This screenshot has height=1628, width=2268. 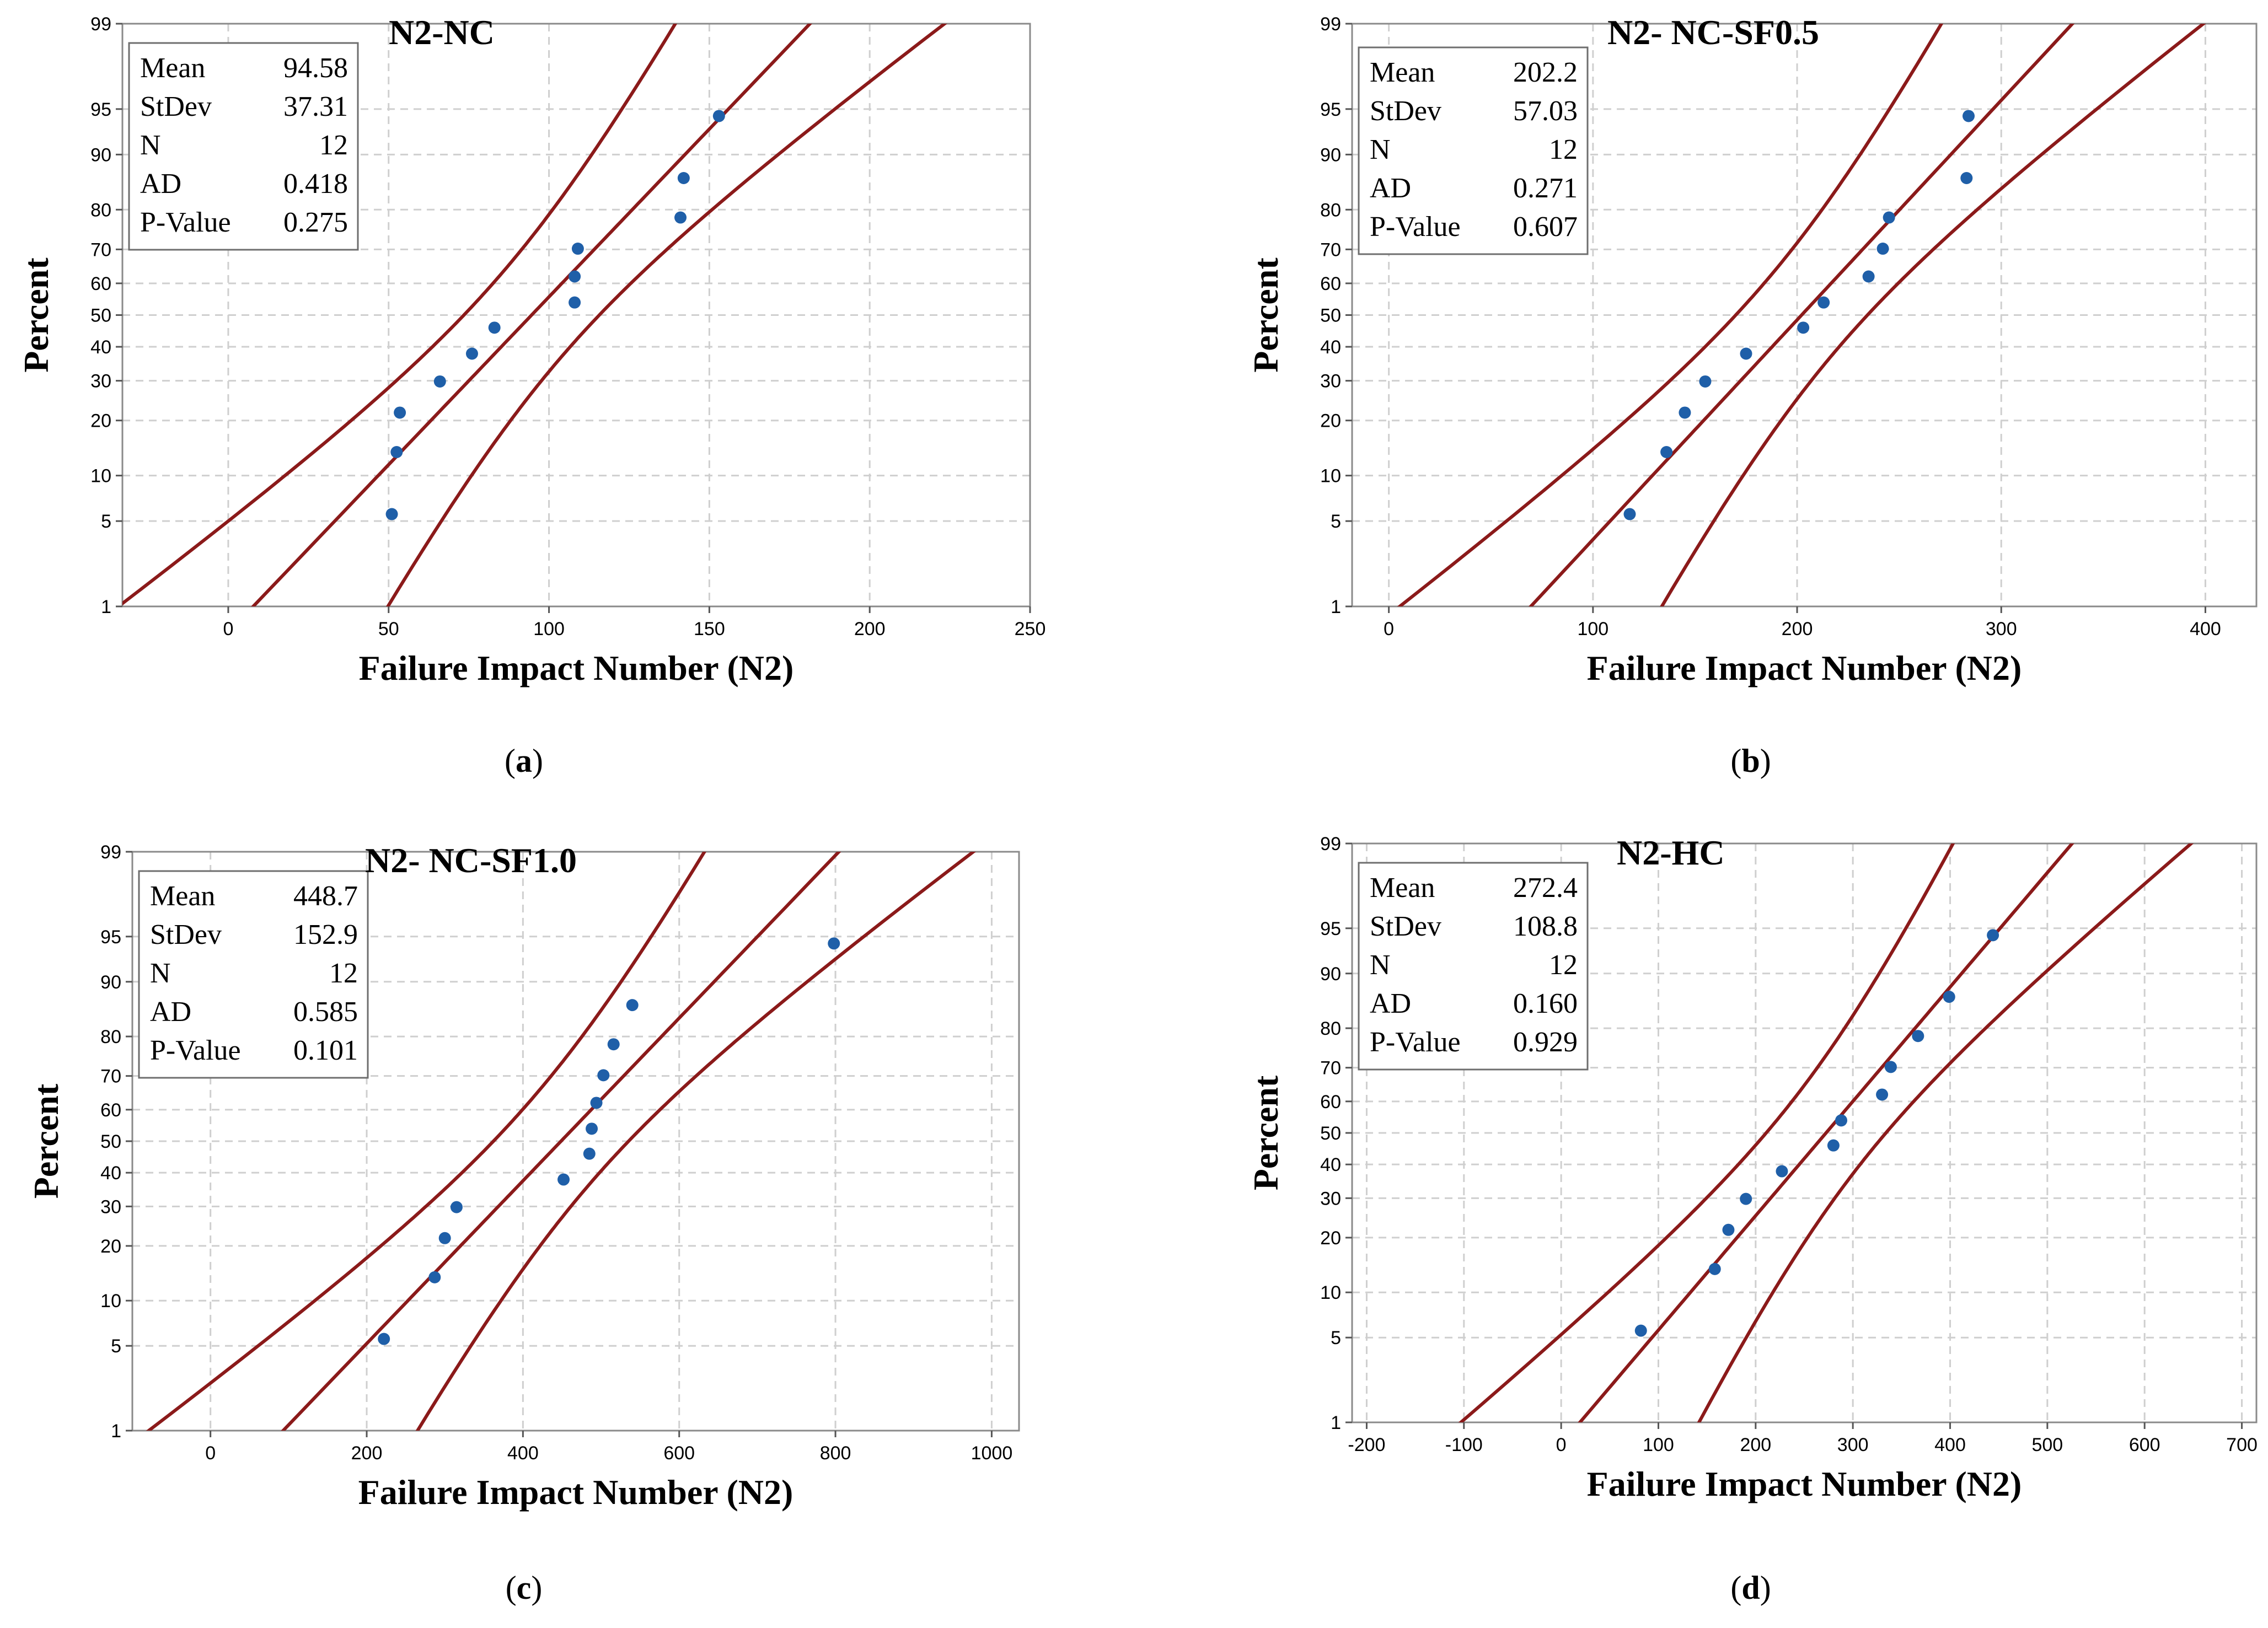 I want to click on x-tick-label: 300, so click(x=2002, y=629).